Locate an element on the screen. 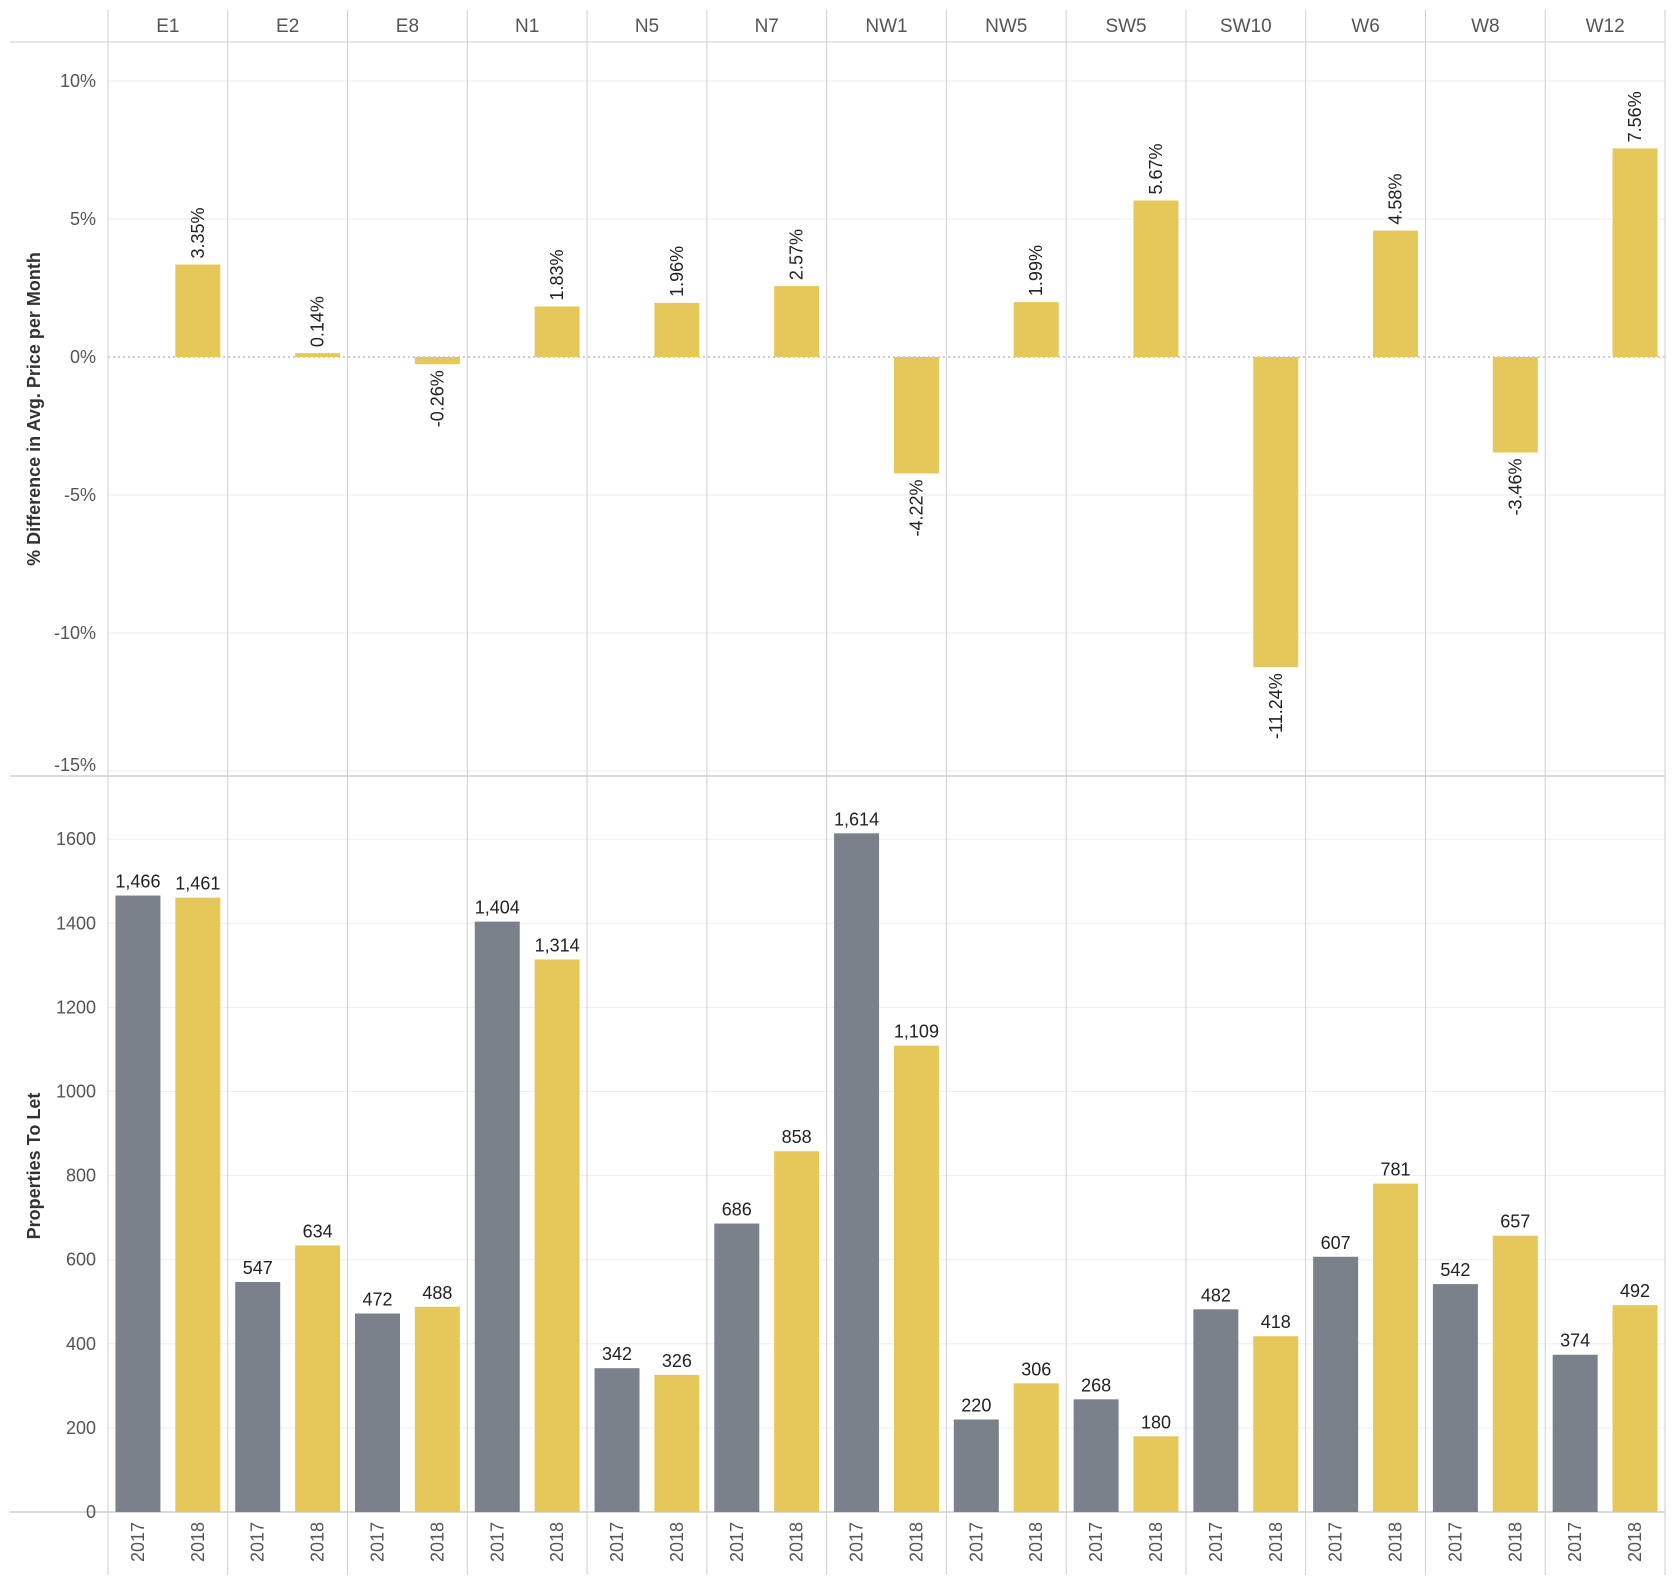 The image size is (1672, 1580). column-header: NW5 is located at coordinates (1006, 26).